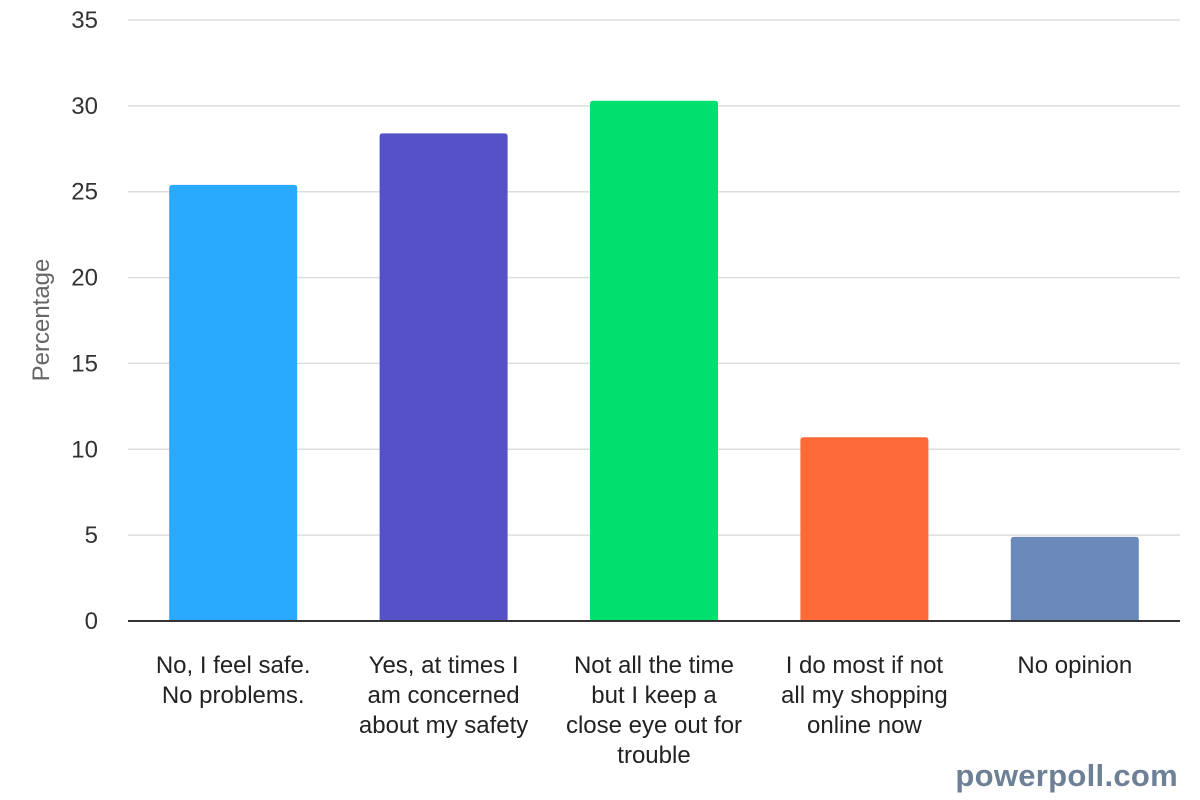 The image size is (1200, 800). I want to click on category-label-line: all my shopping, so click(864, 695).